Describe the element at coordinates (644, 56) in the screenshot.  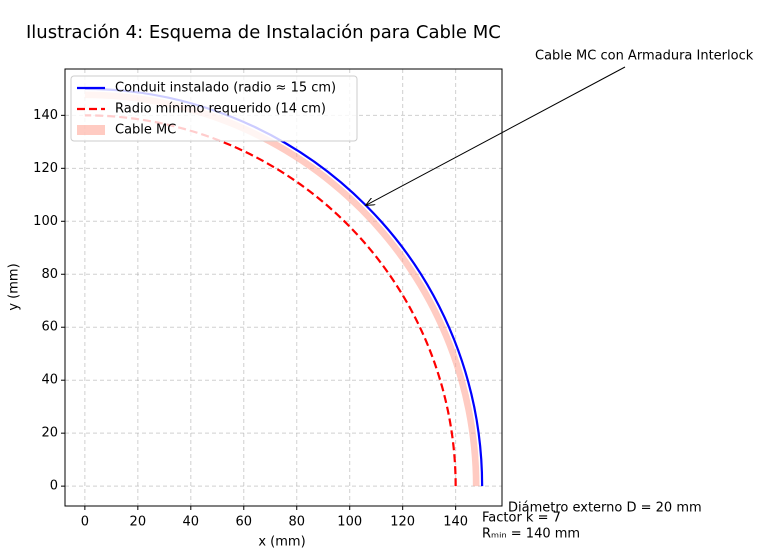
I see `annotation-text: Cable MC con Armadura Interlock` at that location.